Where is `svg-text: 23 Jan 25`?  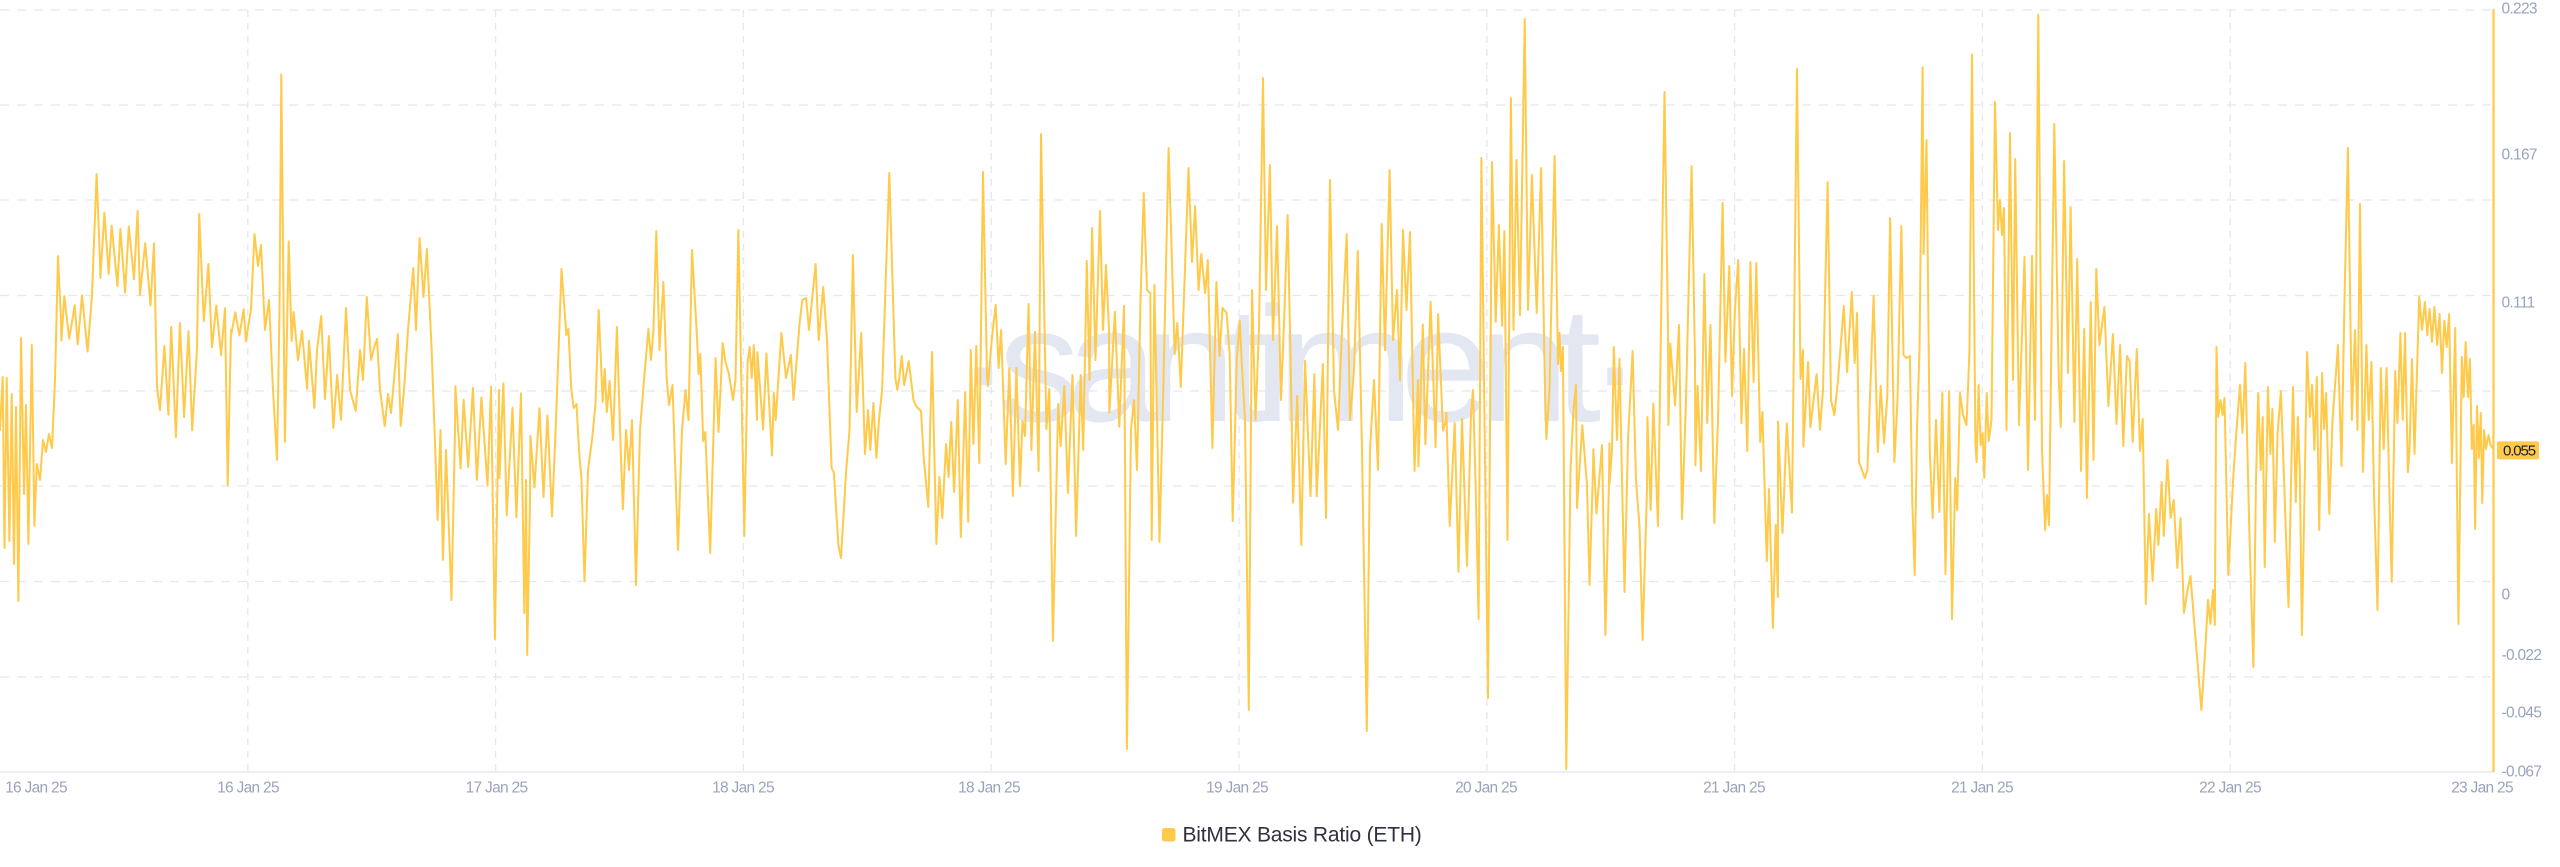 svg-text: 23 Jan 25 is located at coordinates (2482, 788).